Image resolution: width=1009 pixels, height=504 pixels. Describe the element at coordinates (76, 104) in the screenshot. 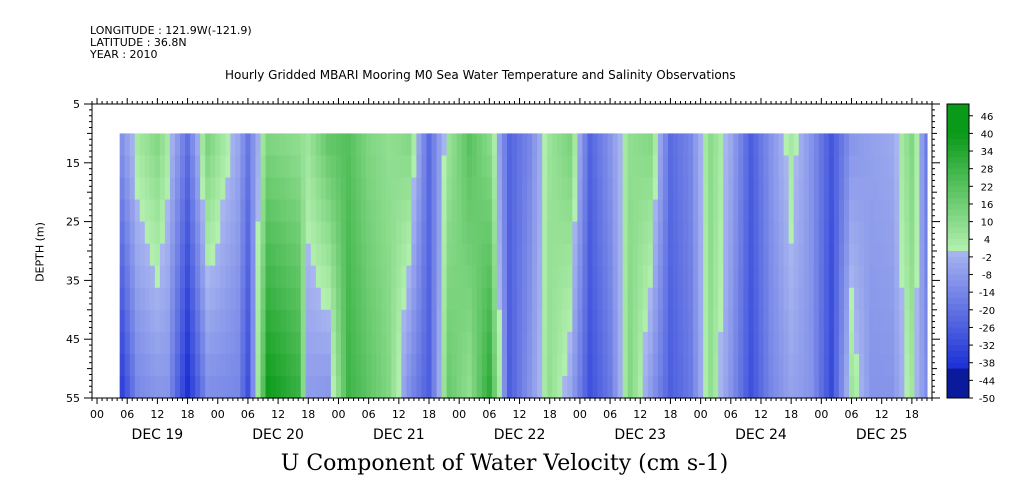

I see `y-tick-label: 5` at that location.